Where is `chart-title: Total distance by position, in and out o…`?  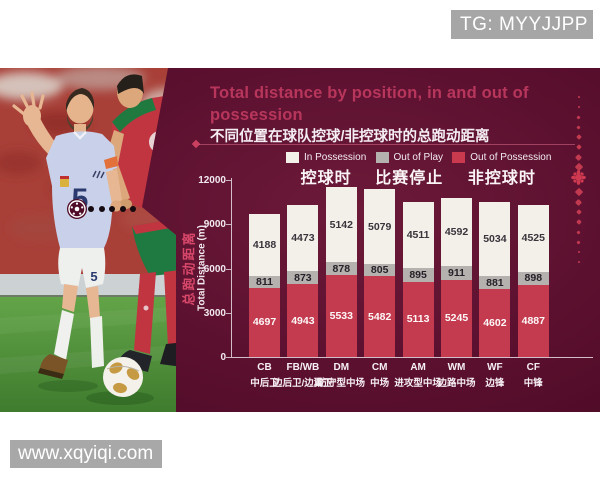
chart-title: Total distance by position, in and out o… is located at coordinates (369, 104).